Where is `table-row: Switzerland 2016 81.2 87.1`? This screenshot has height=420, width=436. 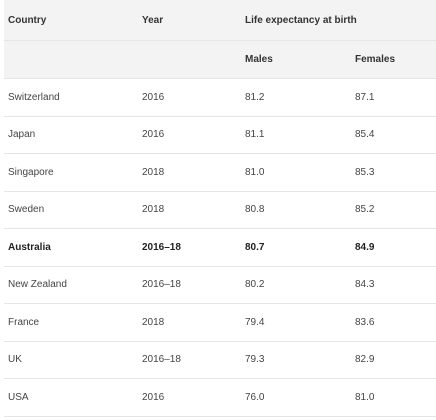 table-row: Switzerland 2016 81.2 87.1 is located at coordinates (220, 97).